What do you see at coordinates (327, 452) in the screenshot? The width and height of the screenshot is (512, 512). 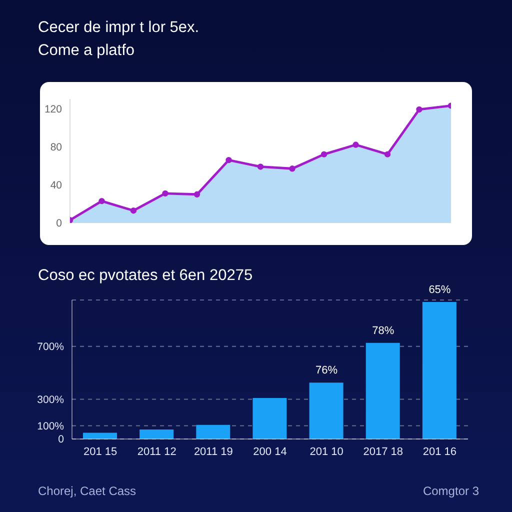 I see `x-tick-label: 201 10` at bounding box center [327, 452].